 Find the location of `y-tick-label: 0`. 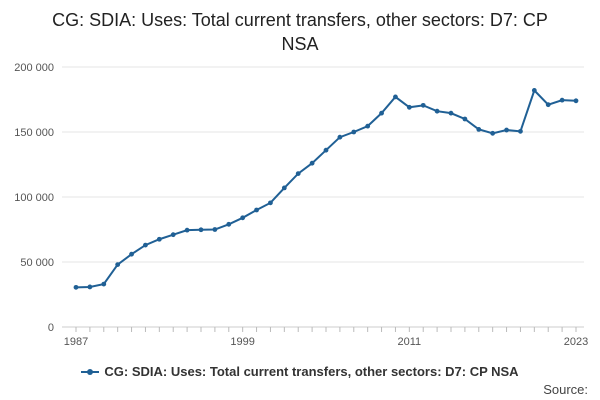

y-tick-label: 0 is located at coordinates (51, 328).